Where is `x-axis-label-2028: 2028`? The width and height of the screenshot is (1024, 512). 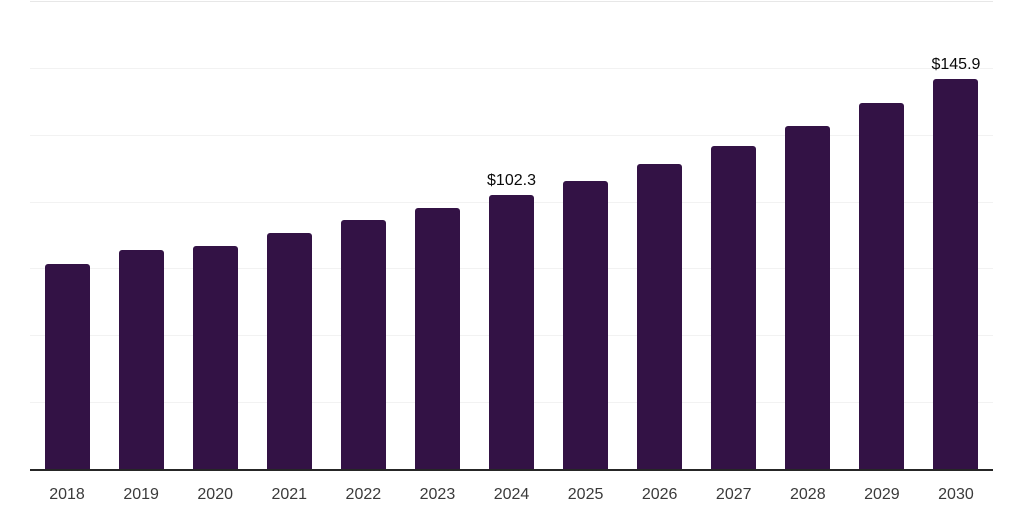 x-axis-label-2028: 2028 is located at coordinates (808, 494).